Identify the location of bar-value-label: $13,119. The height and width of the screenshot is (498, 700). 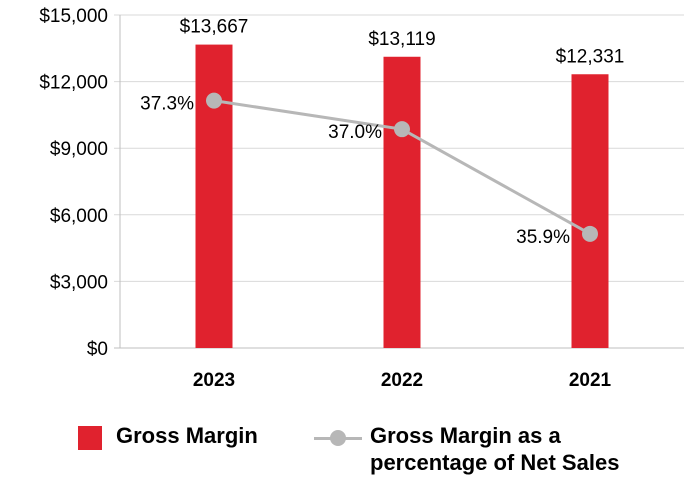
(401, 39).